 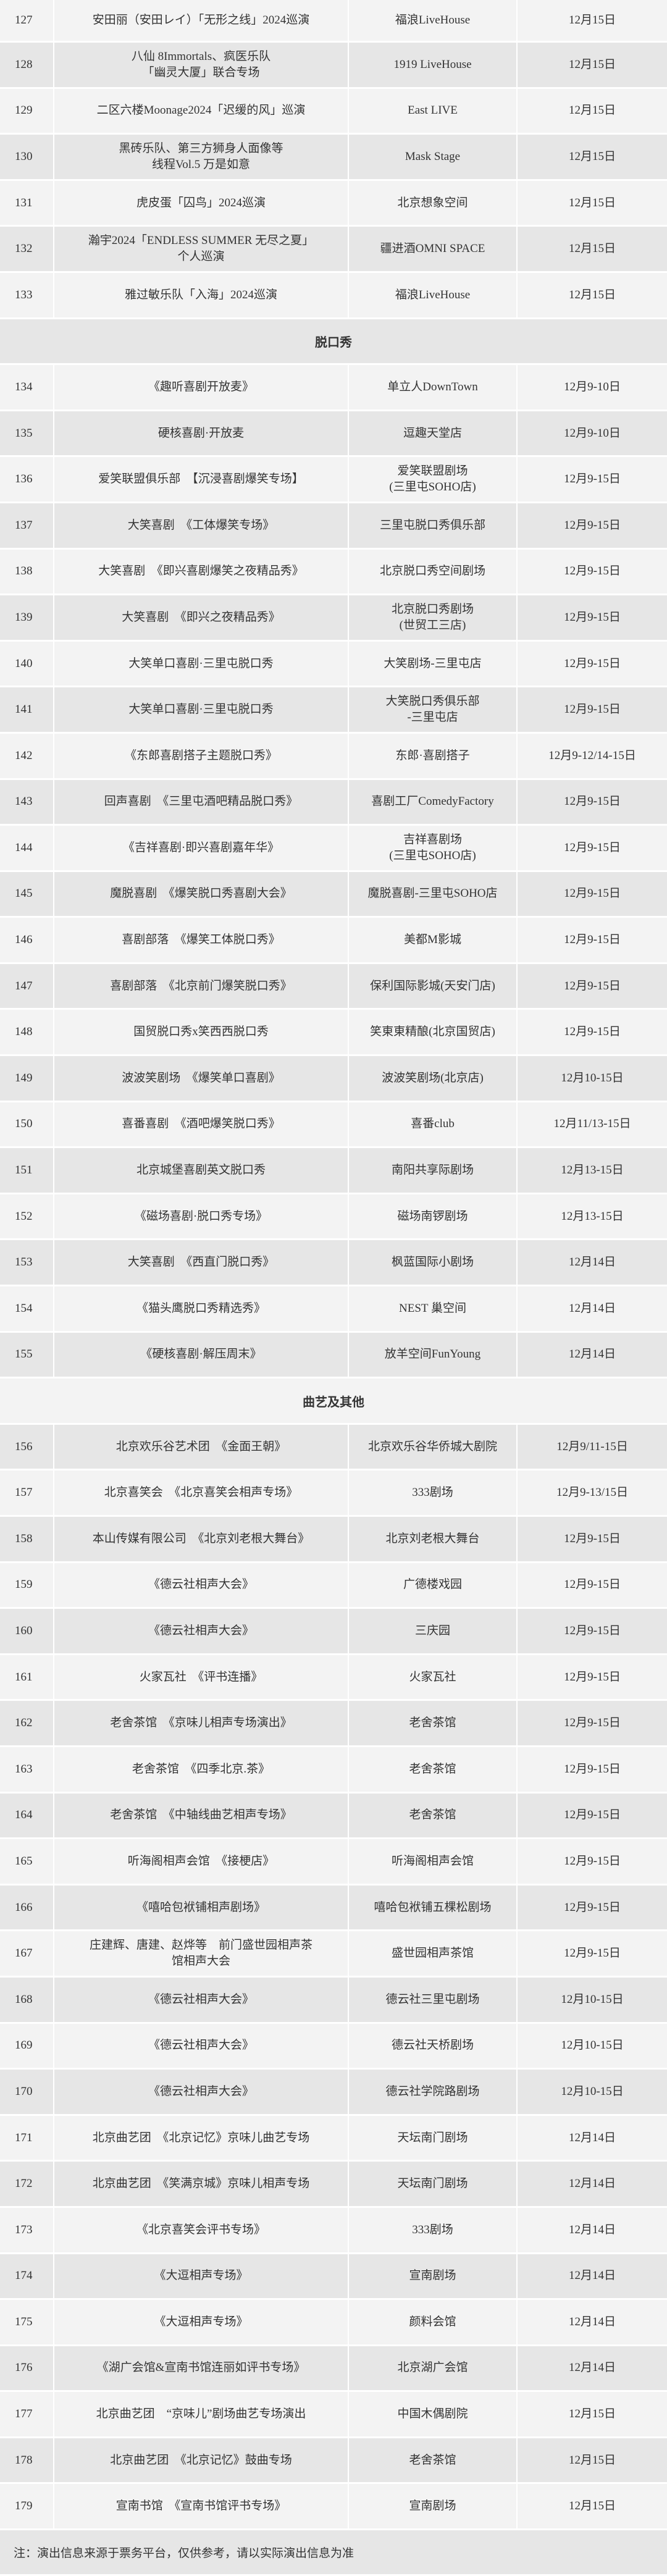 I want to click on row-number-cell: 179, so click(x=27, y=2507).